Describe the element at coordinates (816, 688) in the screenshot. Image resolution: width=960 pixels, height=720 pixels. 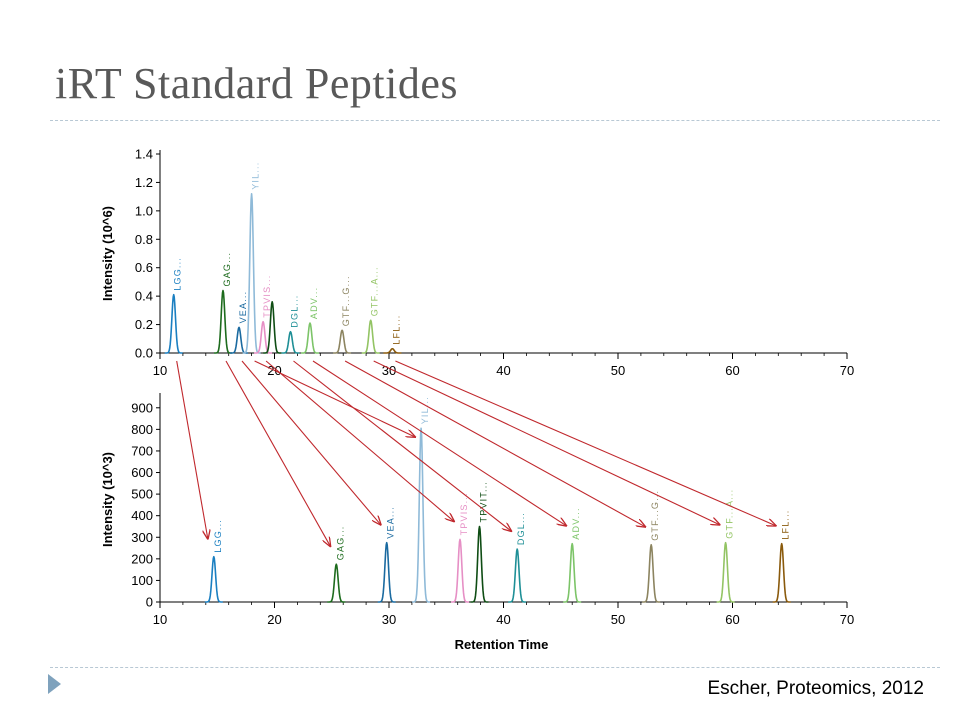
I see `citation: Escher, Proteomics, 2012` at that location.